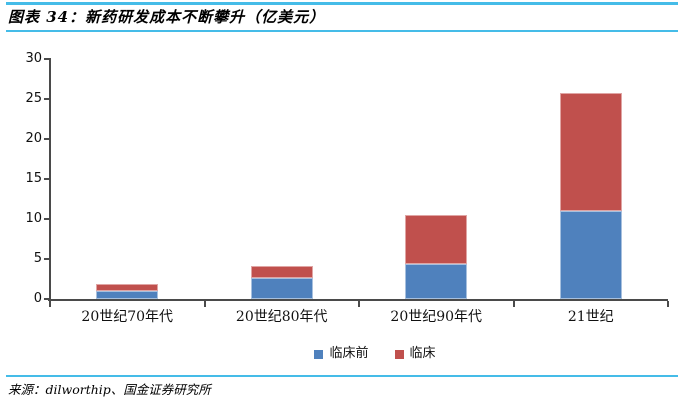 The height and width of the screenshot is (401, 684). I want to click on y-axis-tick-label: 15, so click(33, 178).